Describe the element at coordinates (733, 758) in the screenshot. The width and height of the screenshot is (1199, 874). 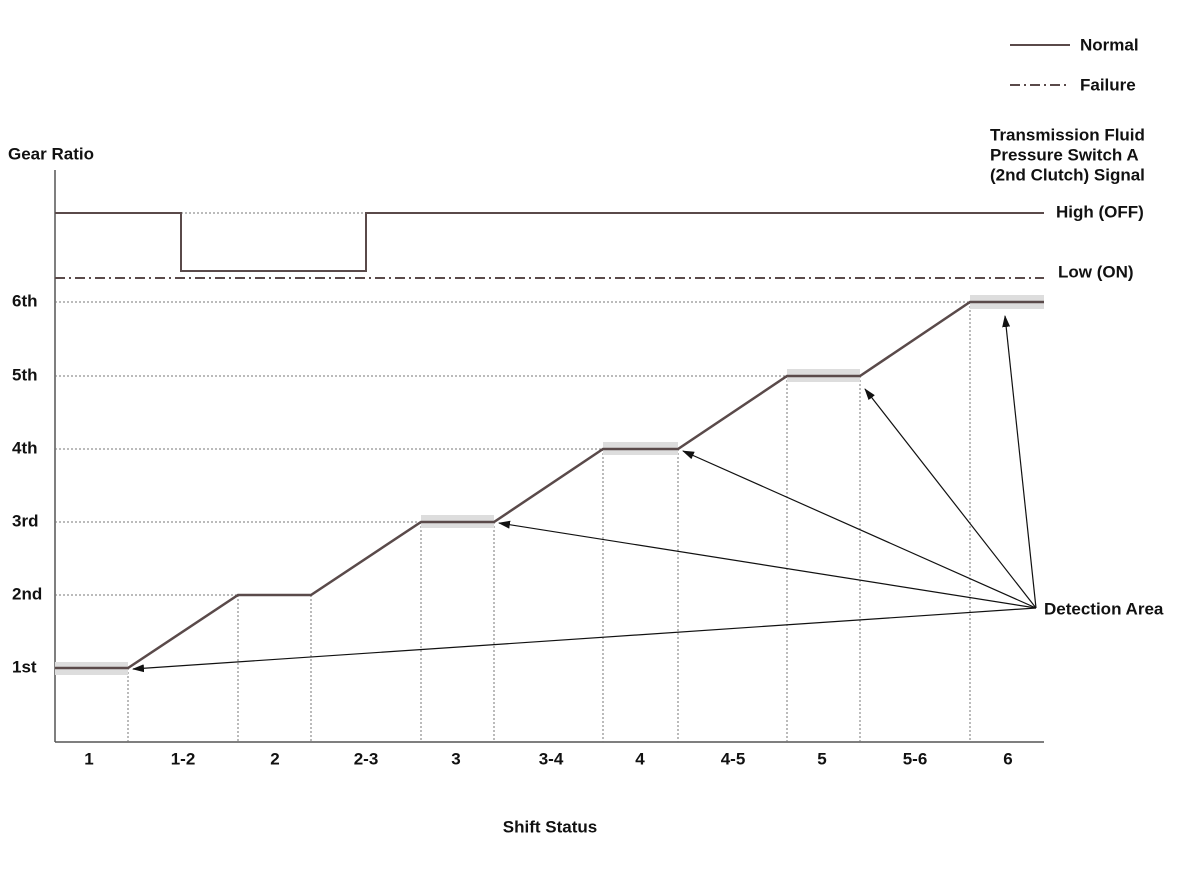
I see `x-label: 4-5` at that location.